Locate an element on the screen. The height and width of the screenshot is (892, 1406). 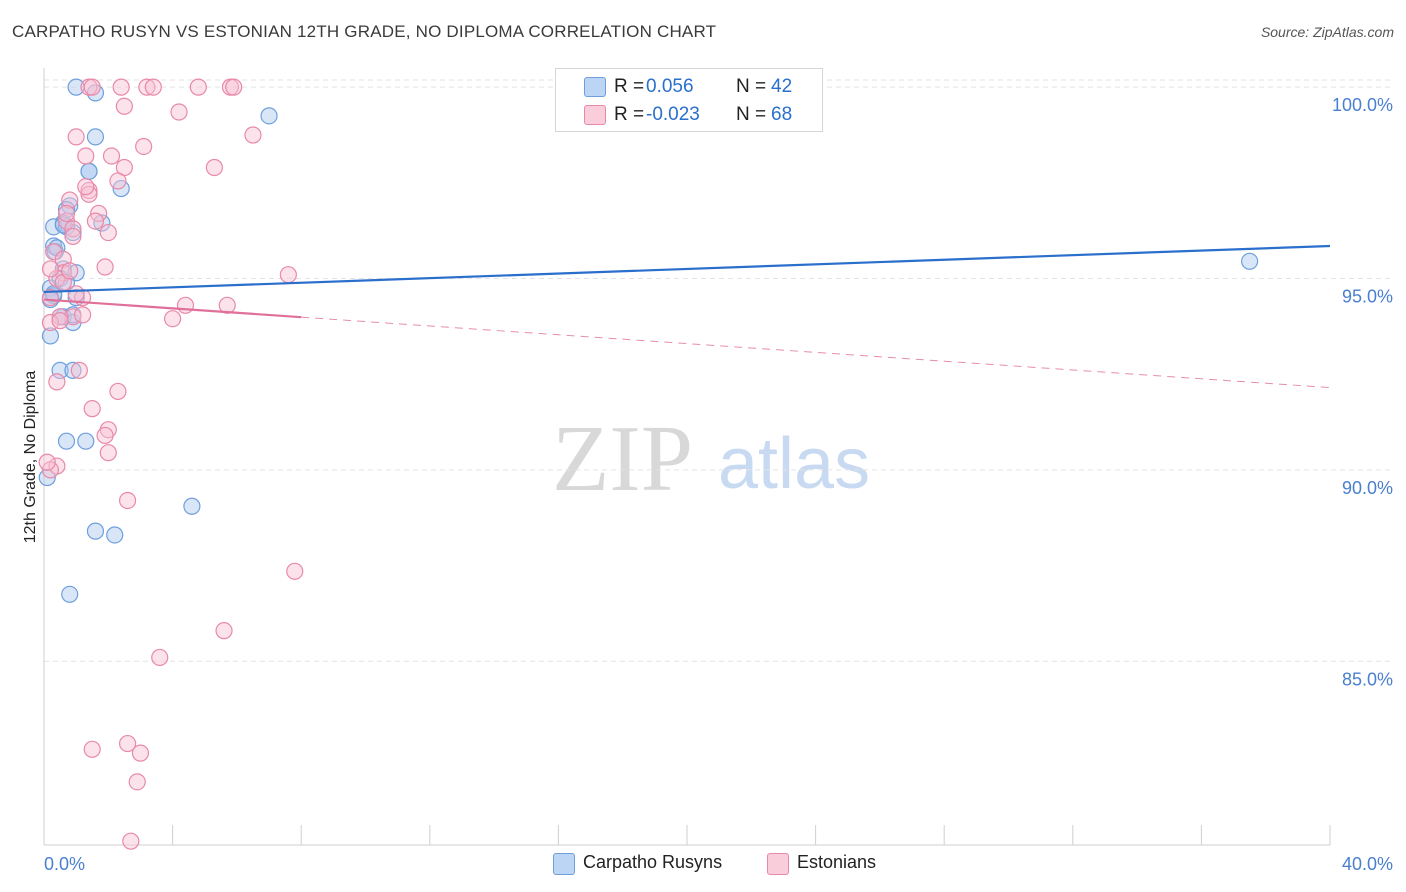
trend-line-dashed is located at coordinates (816, 352).